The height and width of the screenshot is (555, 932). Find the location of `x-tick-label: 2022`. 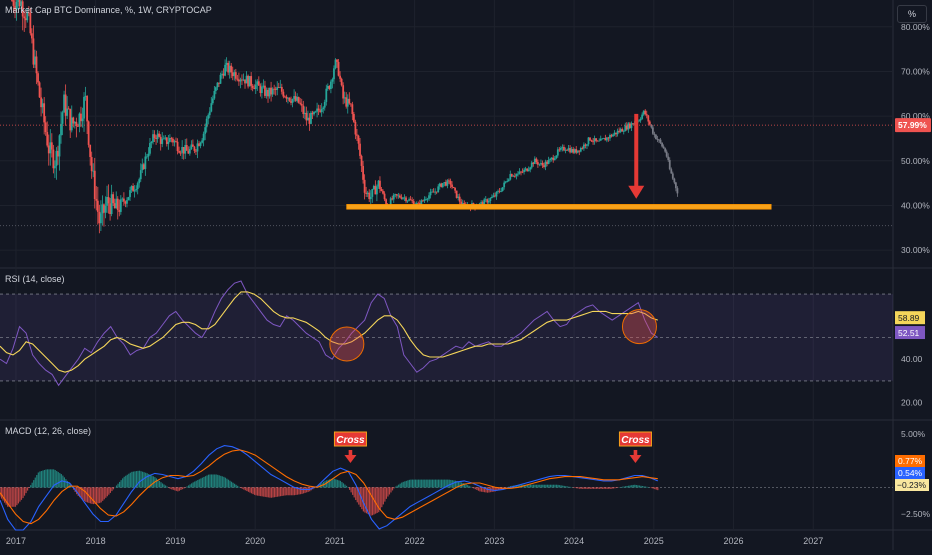

x-tick-label: 2022 is located at coordinates (415, 541).